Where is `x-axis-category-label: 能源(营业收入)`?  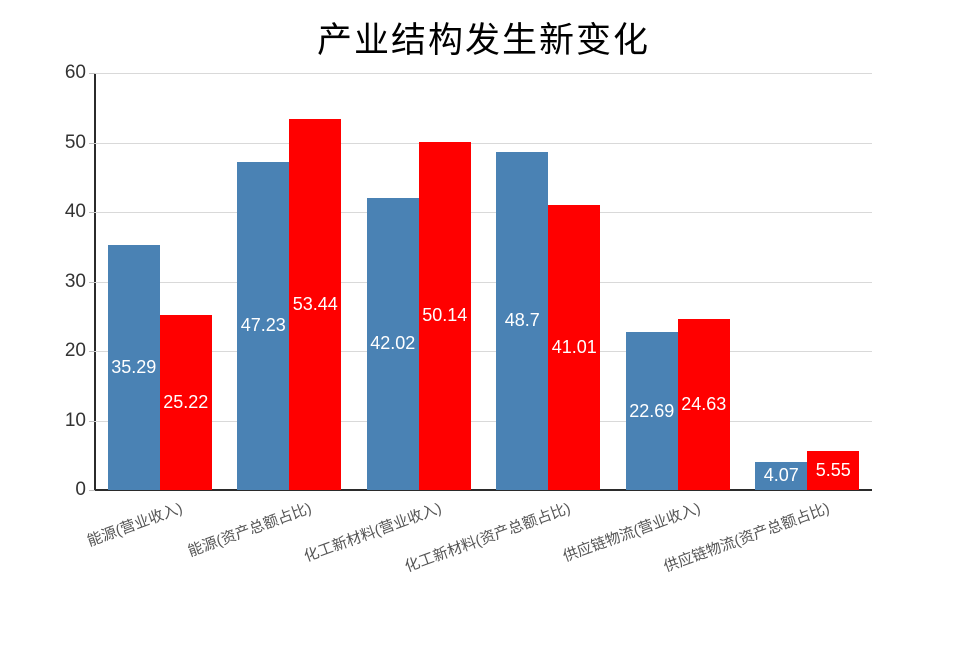
x-axis-category-label: 能源(营业收入) is located at coordinates (134, 524).